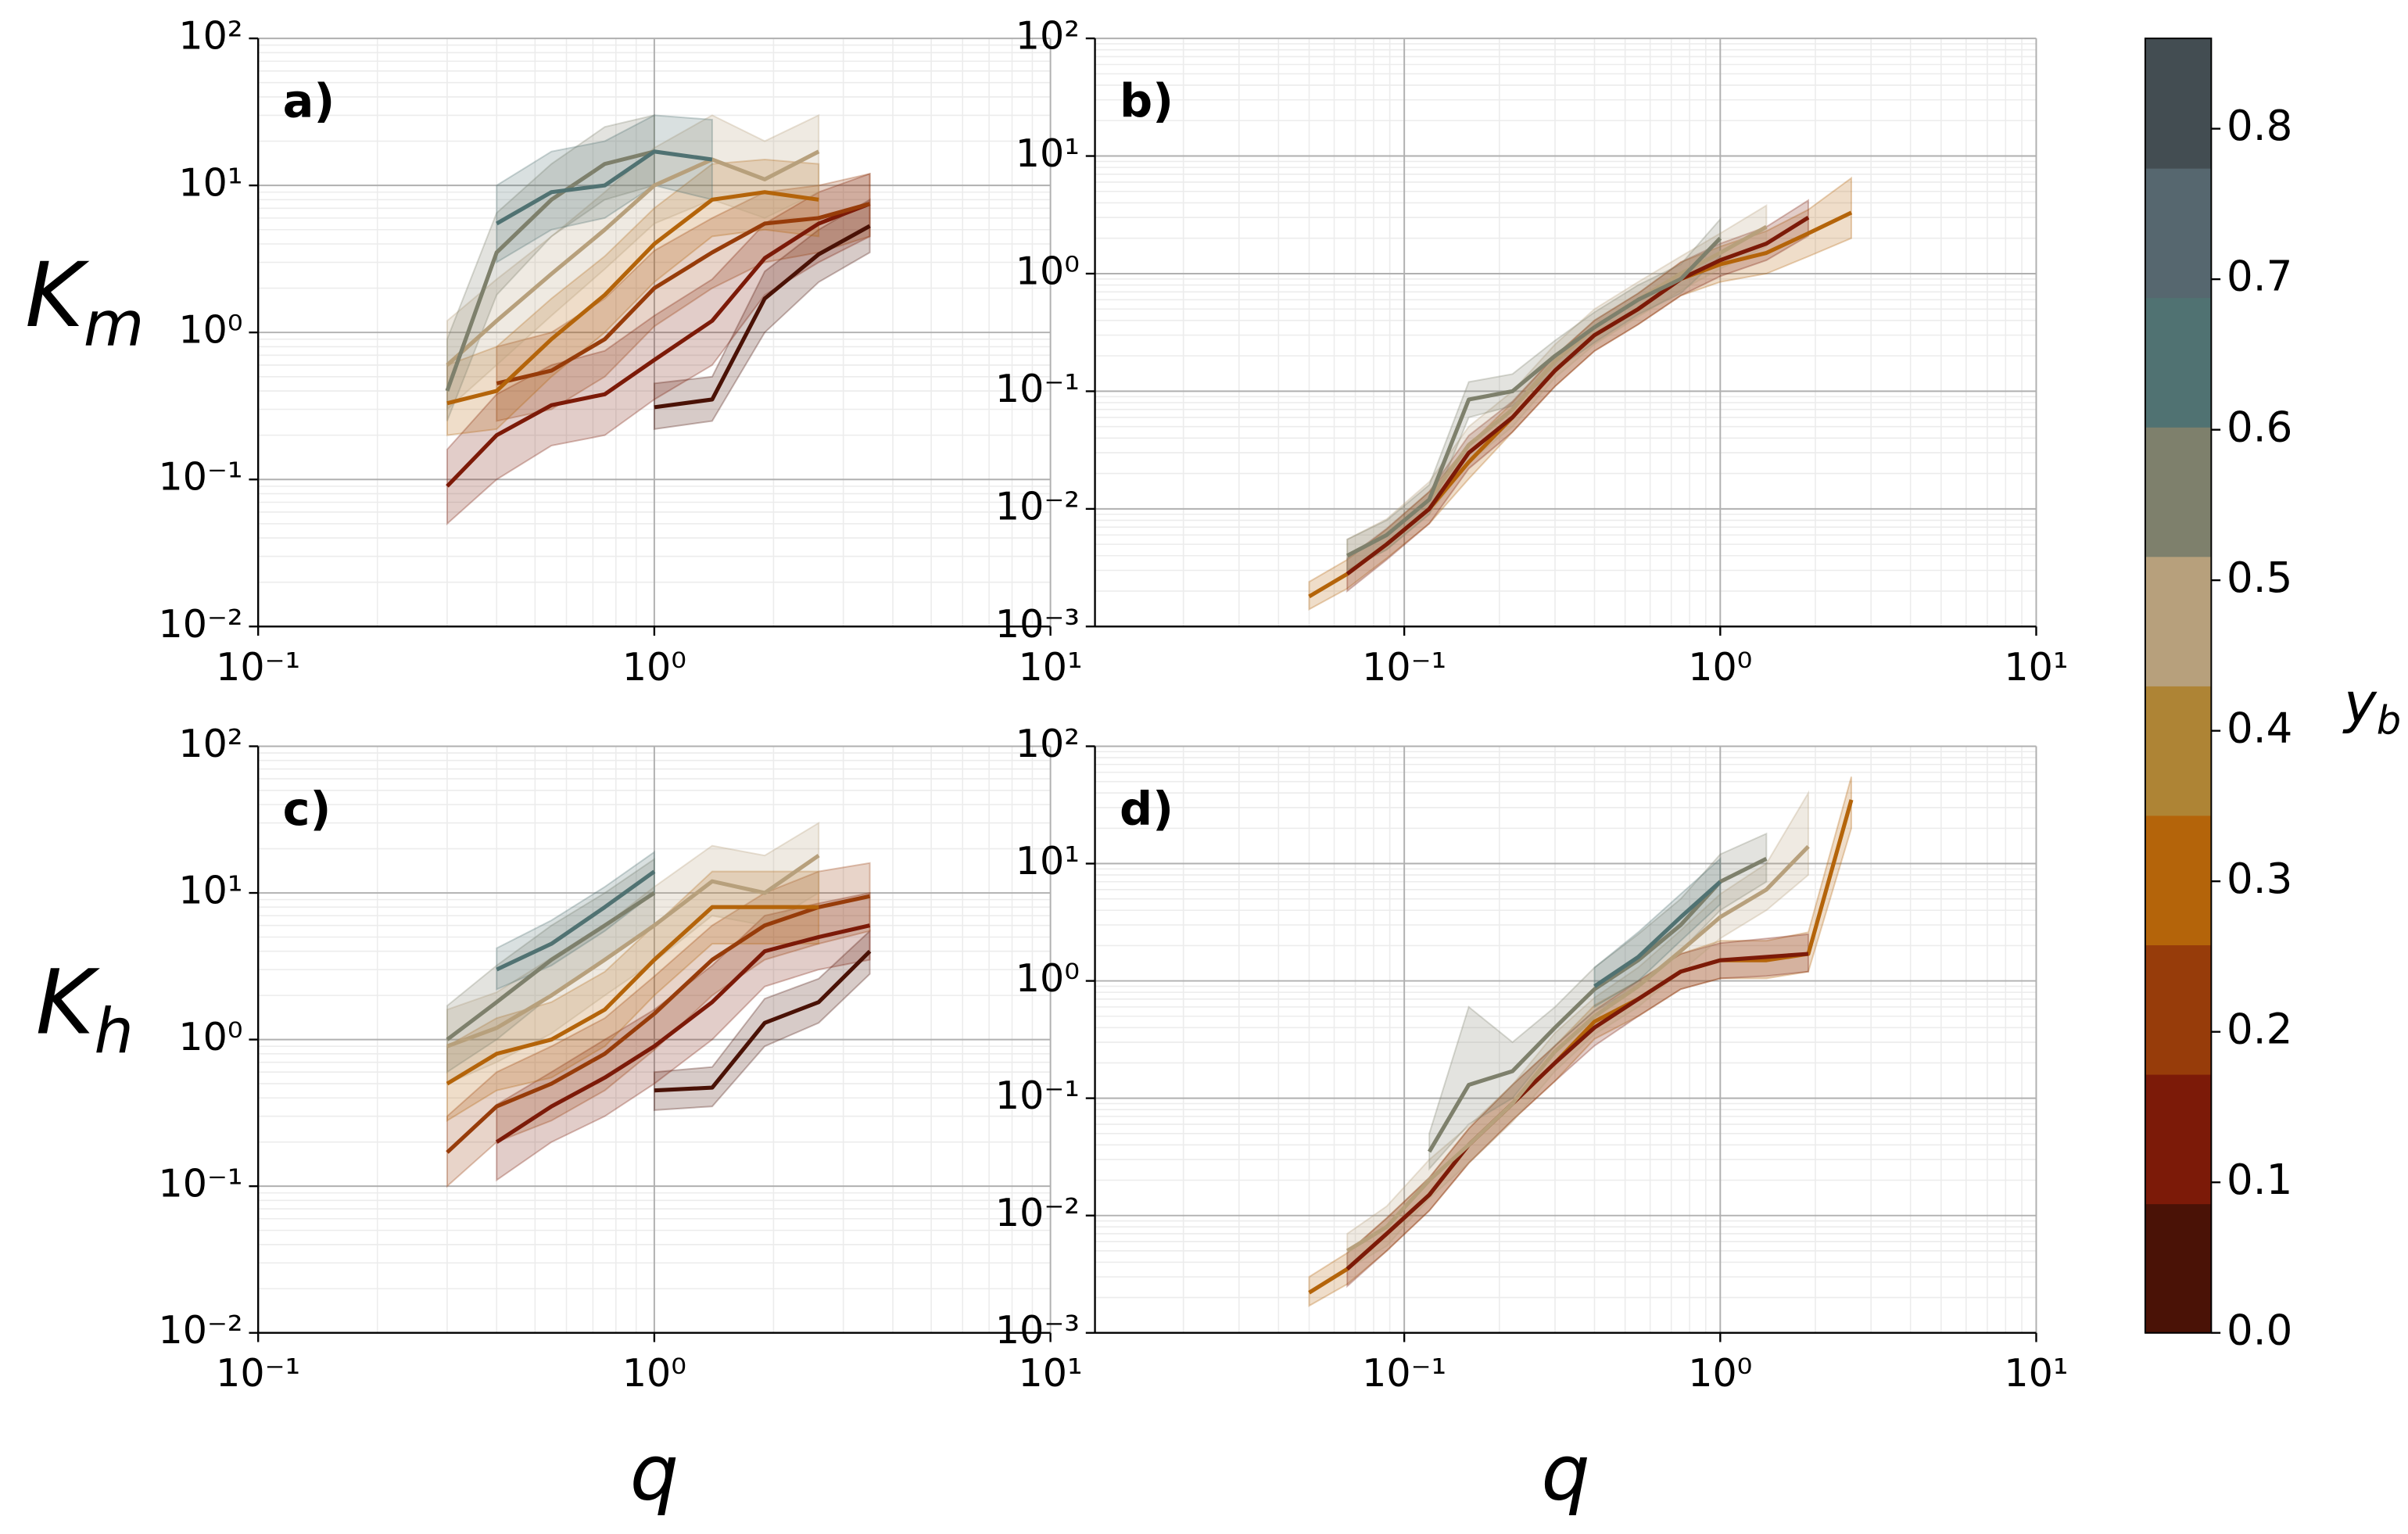  What do you see at coordinates (2260, 1330) in the screenshot?
I see `colorbar-tick-label: 0.0` at bounding box center [2260, 1330].